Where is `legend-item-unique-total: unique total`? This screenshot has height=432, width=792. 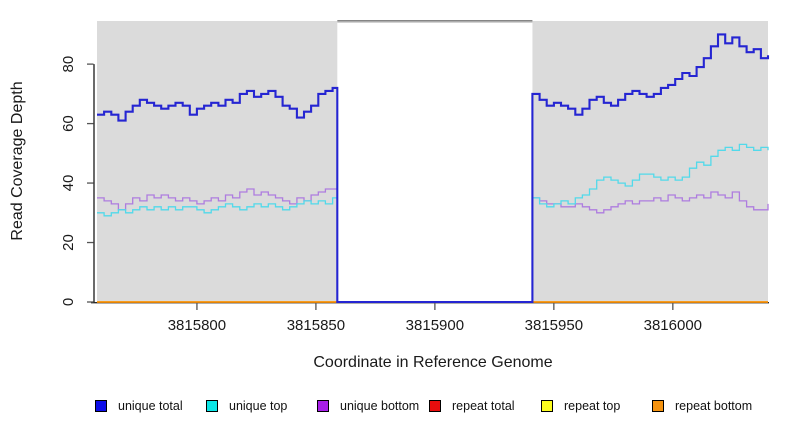 legend-item-unique-total: unique total is located at coordinates (139, 406).